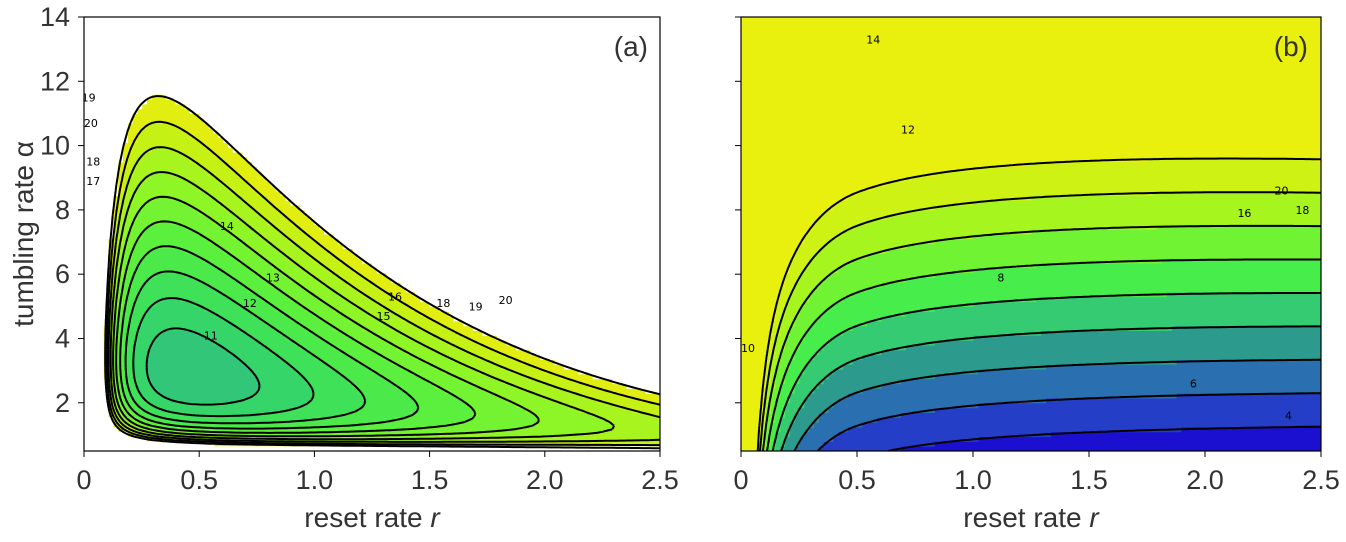  What do you see at coordinates (83, 480) in the screenshot?
I see `panel-a-x-tick-label-0: 0` at bounding box center [83, 480].